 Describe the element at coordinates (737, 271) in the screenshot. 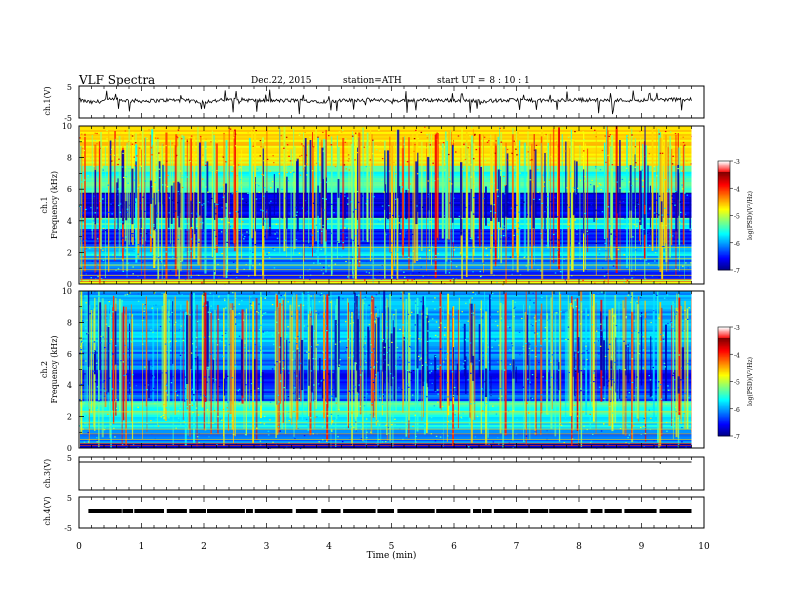

I see `ch1-spec-colorbar-tick: -7` at that location.